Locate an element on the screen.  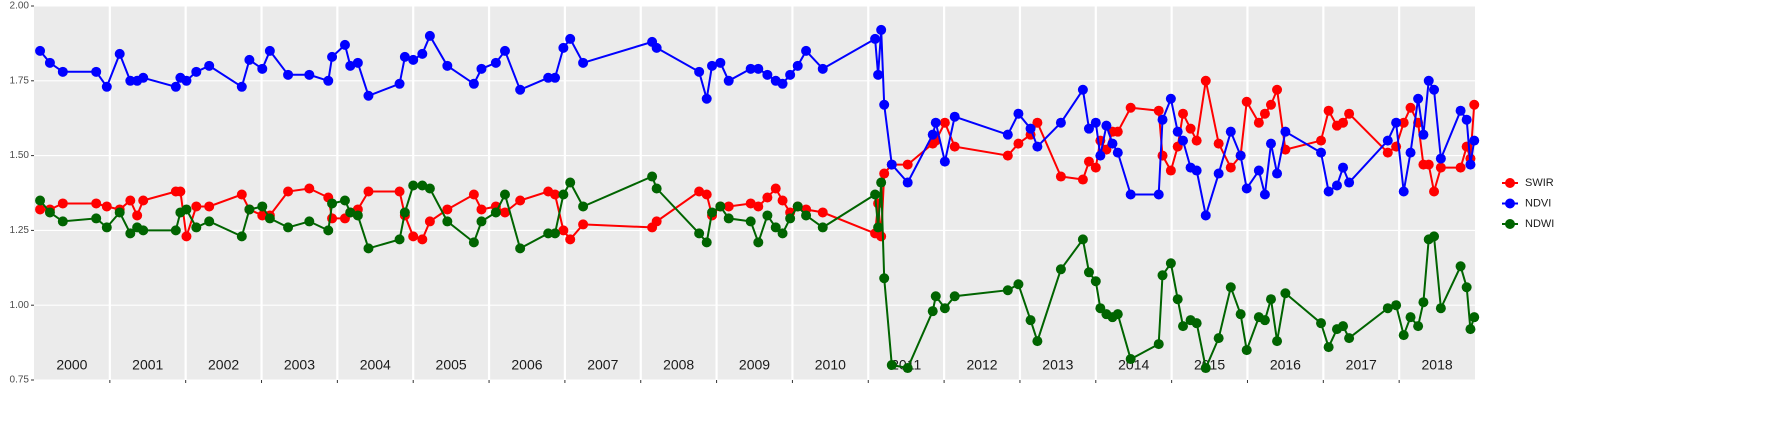
legend-marker is located at coordinates (1510, 183).